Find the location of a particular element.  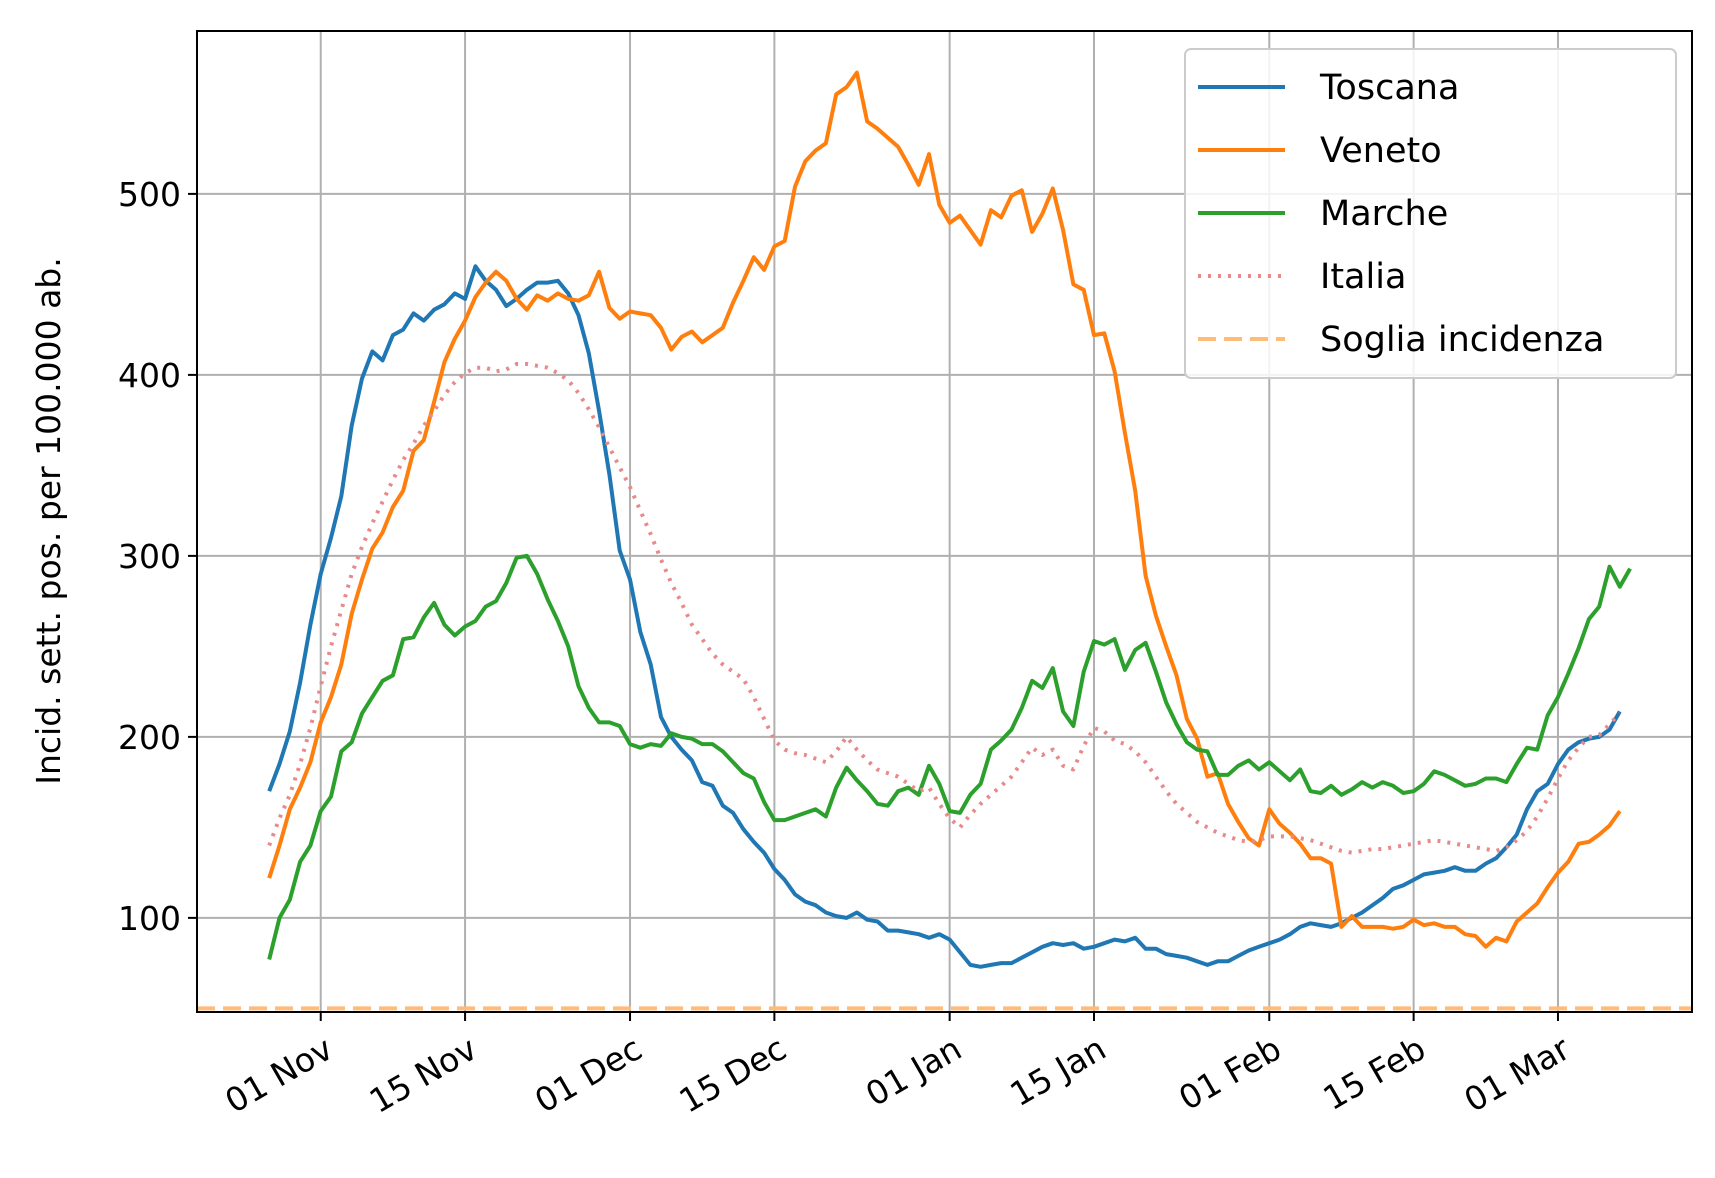

y-tick-label: 300 is located at coordinates (149, 556).